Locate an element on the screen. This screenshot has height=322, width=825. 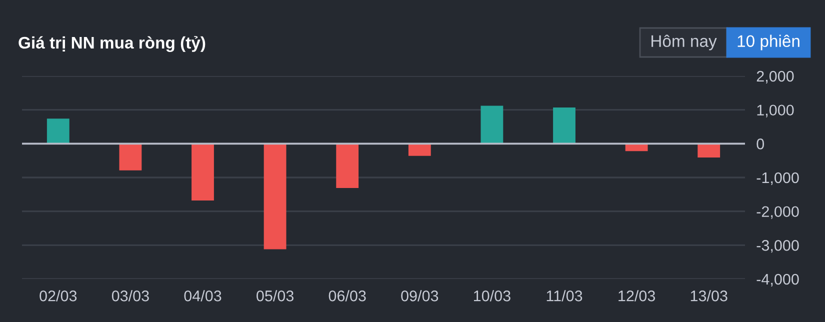
y-tick-label: -2,000 is located at coordinates (777, 212).